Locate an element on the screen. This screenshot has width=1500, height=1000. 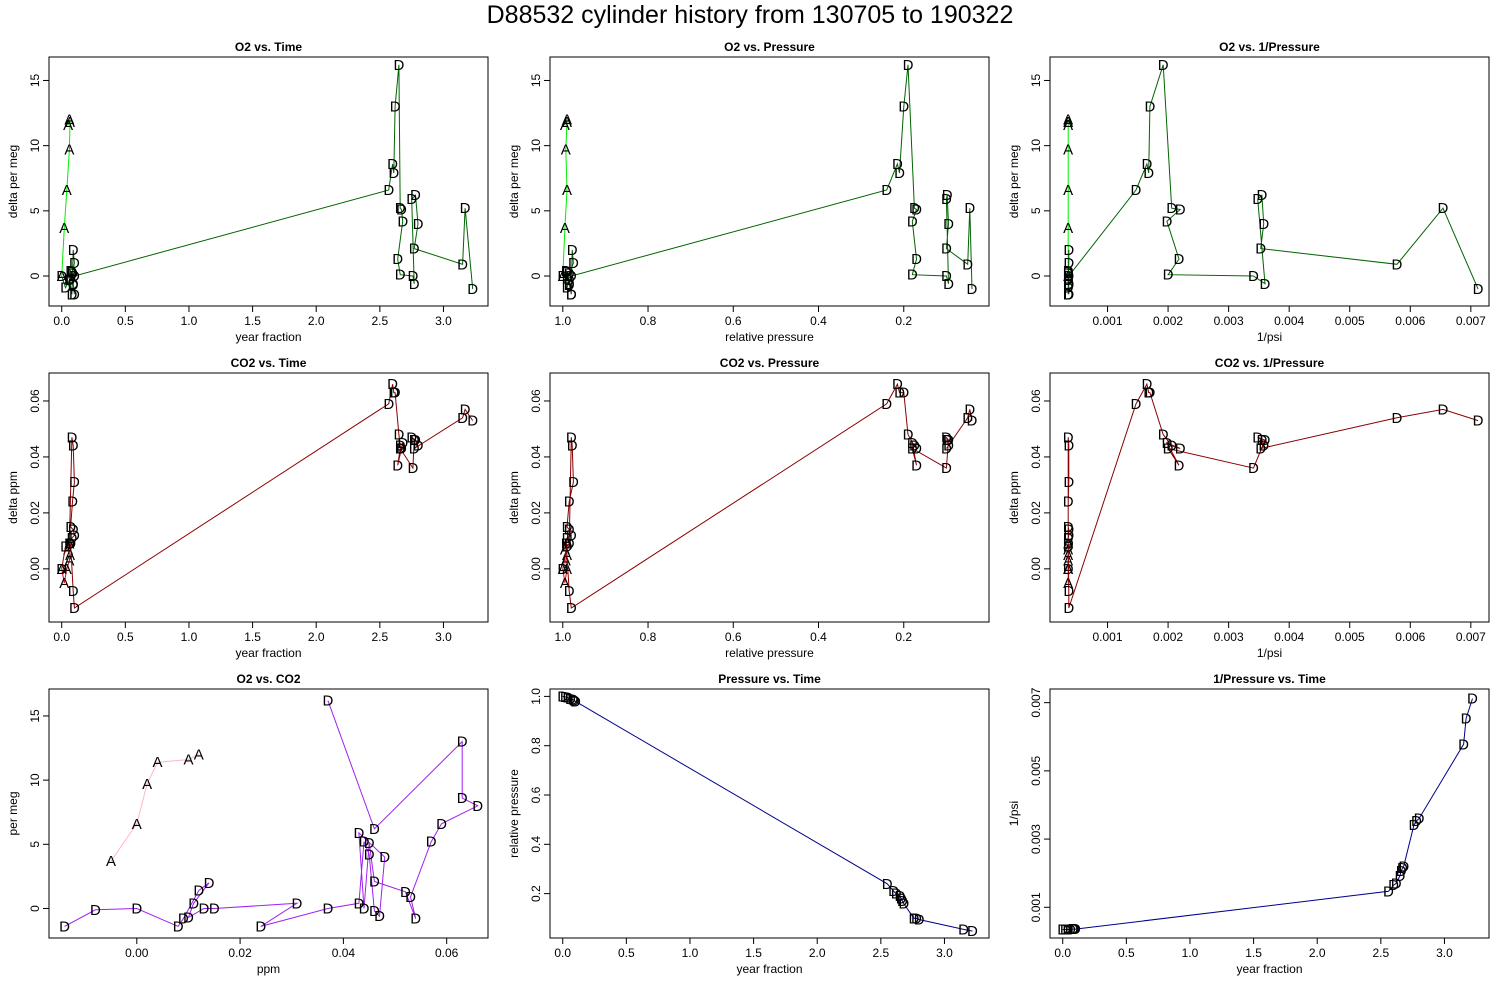
x-axis-label: year fraction is located at coordinates (268, 337).